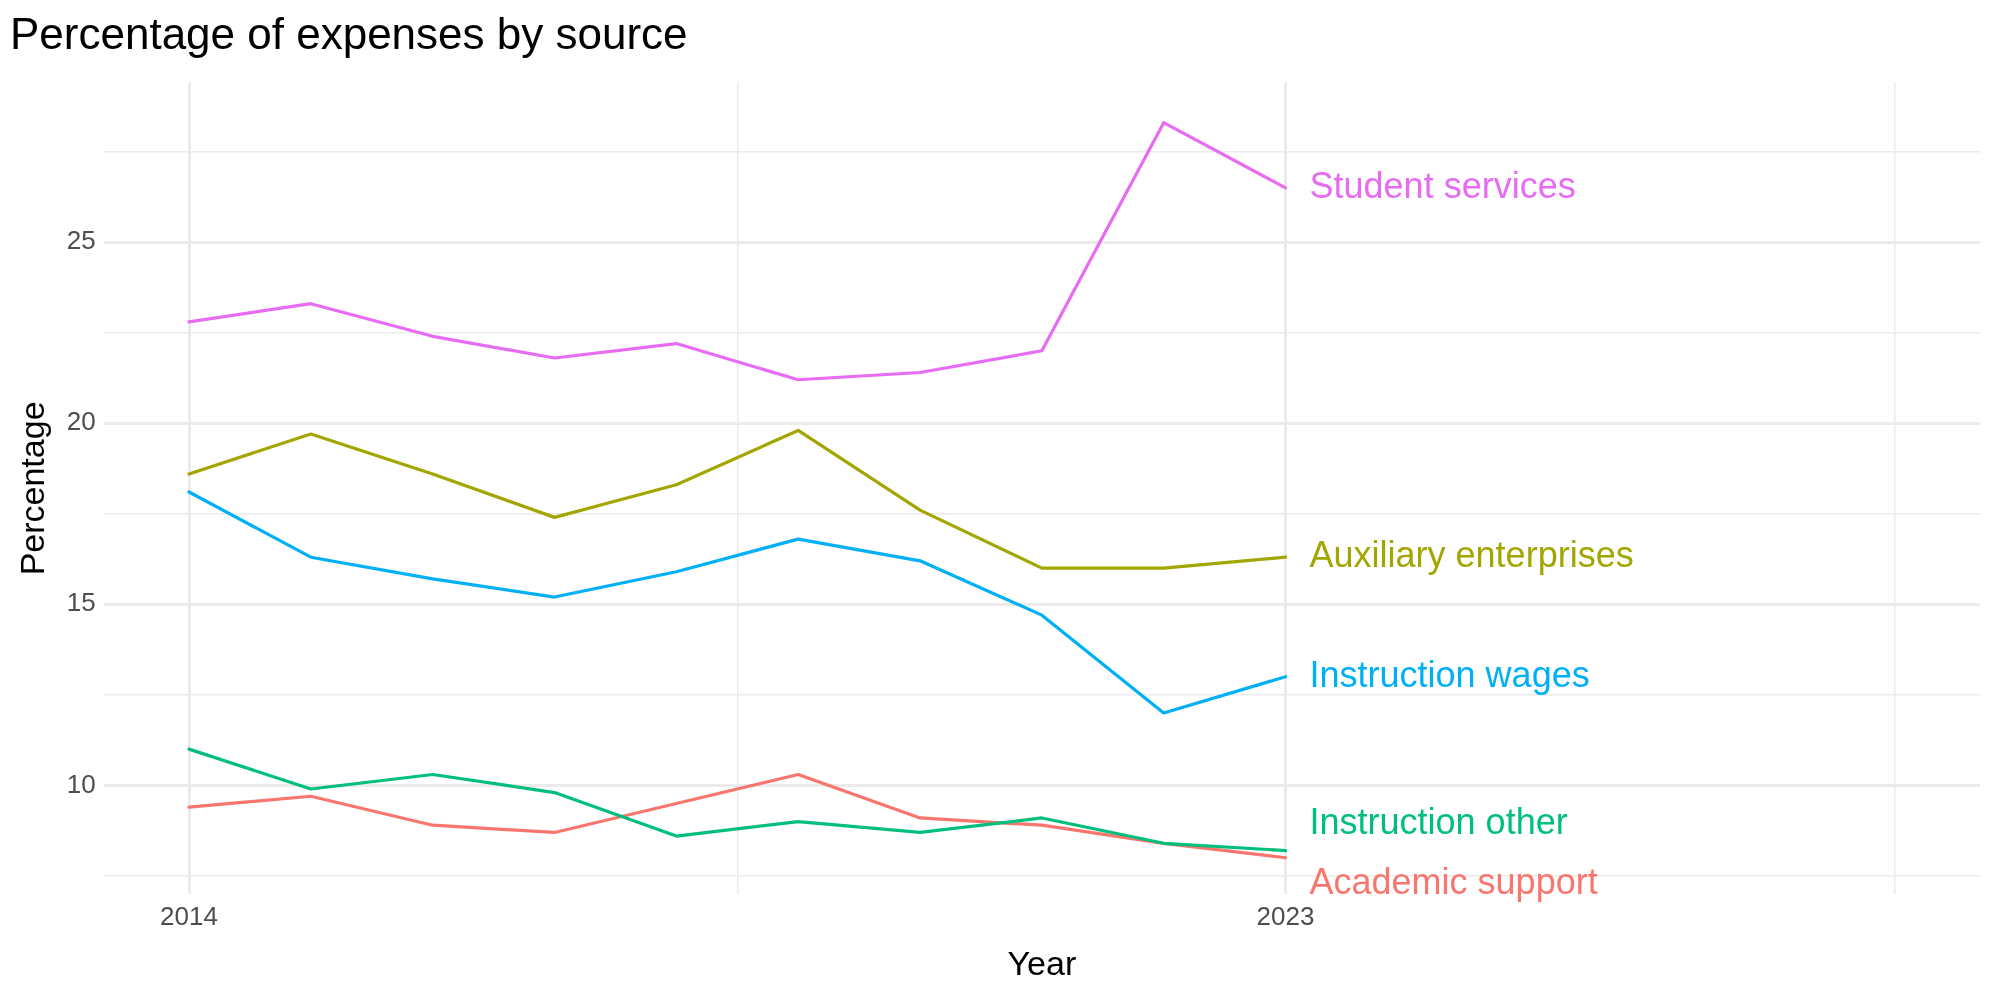 The width and height of the screenshot is (2000, 1000). What do you see at coordinates (189, 915) in the screenshot?
I see `x-tick-label: 2014` at bounding box center [189, 915].